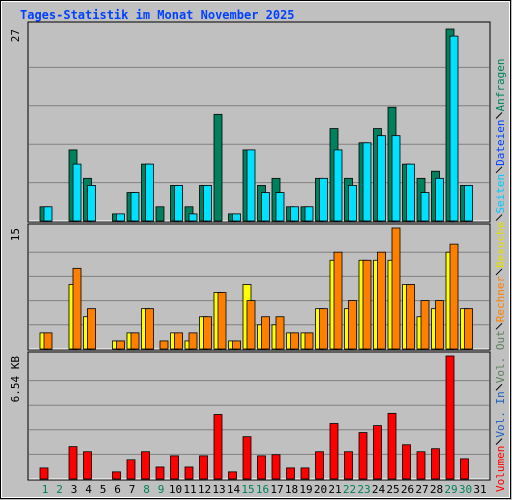 The height and width of the screenshot is (500, 512). Describe the element at coordinates (15, 379) in the screenshot. I see `y-tick-label: 6.54 KB` at that location.